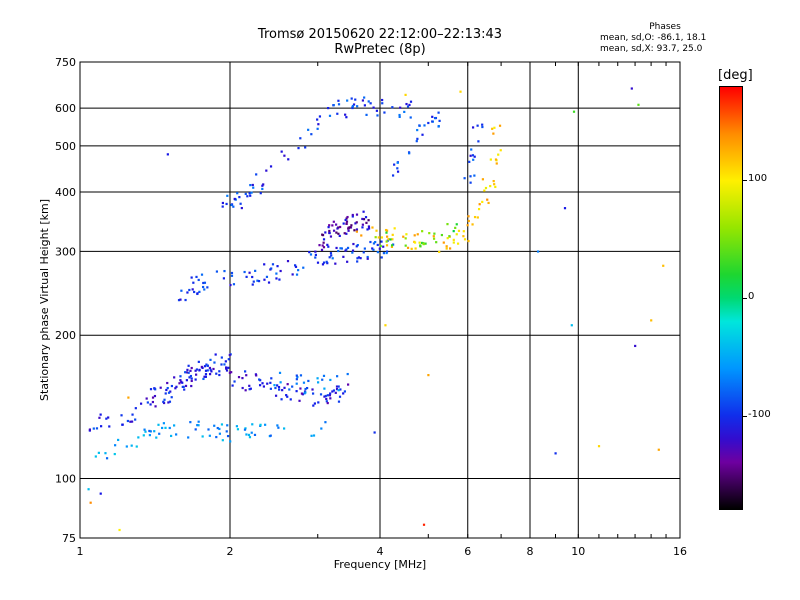 The width and height of the screenshot is (800, 600). Describe the element at coordinates (735, 75) in the screenshot. I see `colorbar-unit: [deg]` at that location.